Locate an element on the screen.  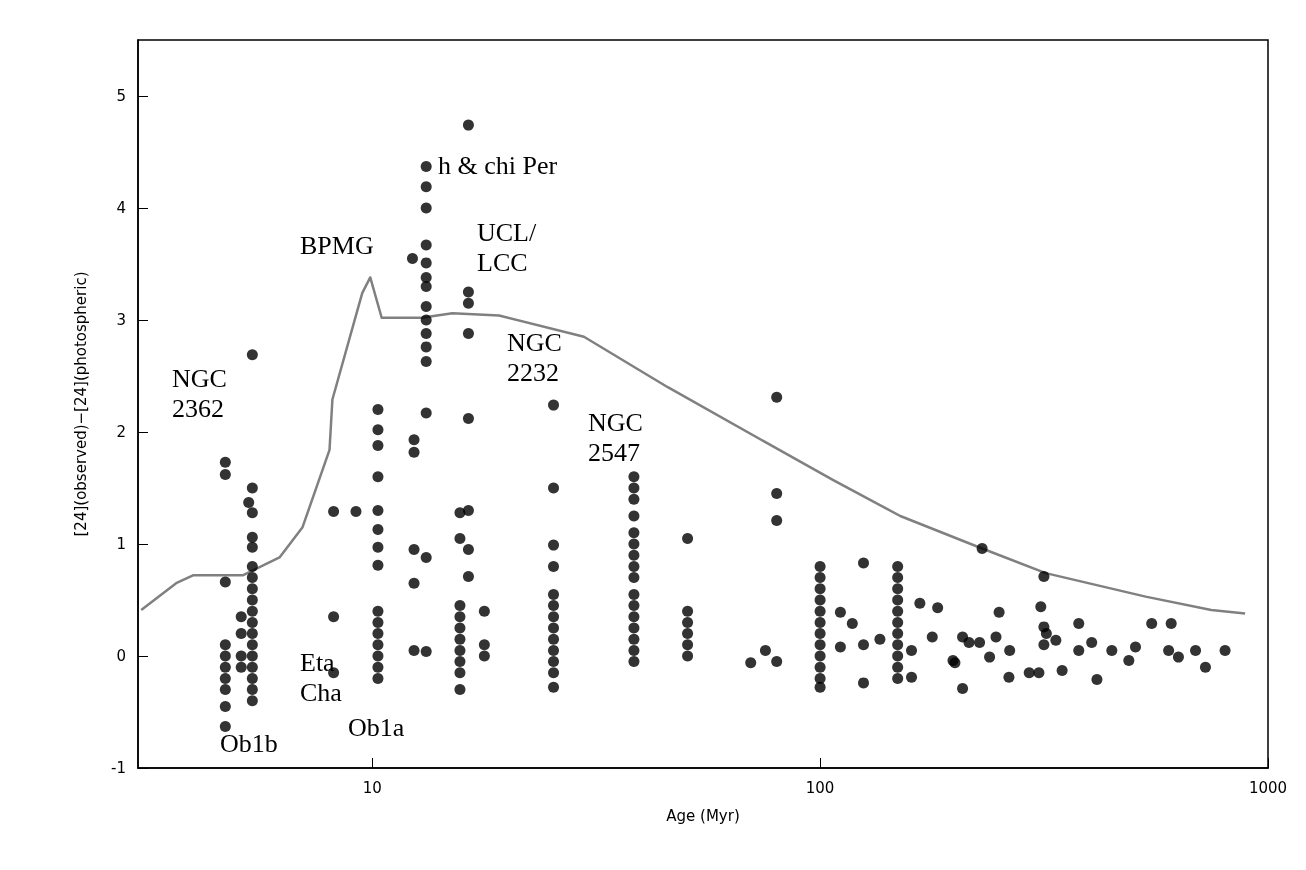
x-tick-label: 1000 is located at coordinates (1268, 787).